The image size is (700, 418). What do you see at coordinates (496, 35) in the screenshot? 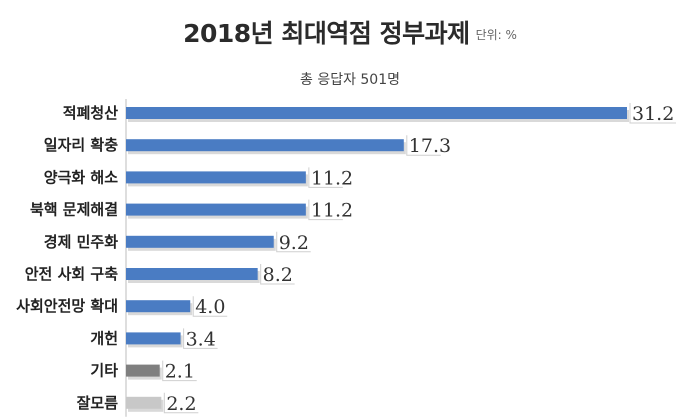
I see `unit-label: 단위: %` at bounding box center [496, 35].